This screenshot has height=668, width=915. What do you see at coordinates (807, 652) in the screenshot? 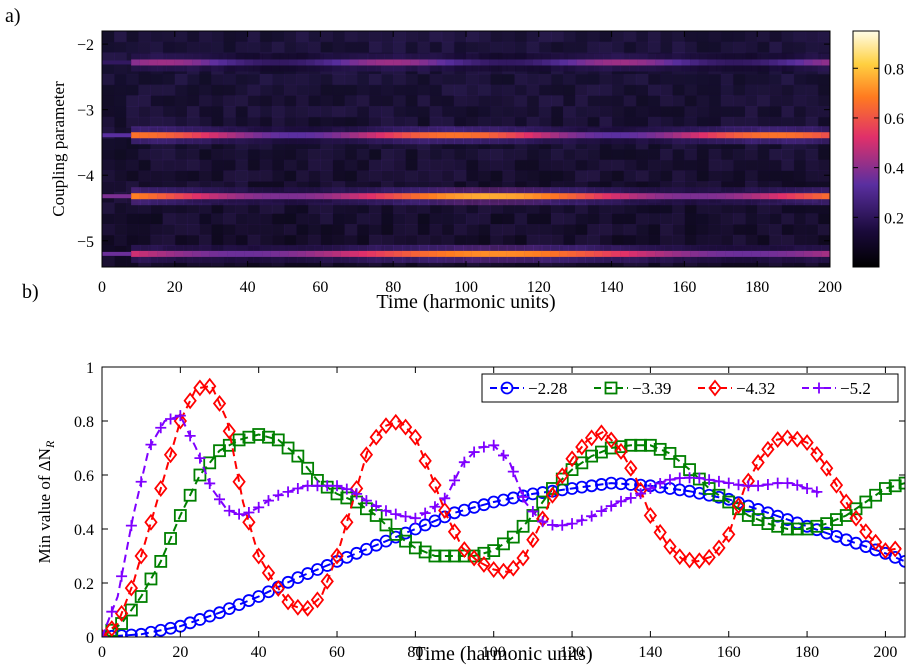
I see `line-x-tick-label: 180` at bounding box center [807, 652].